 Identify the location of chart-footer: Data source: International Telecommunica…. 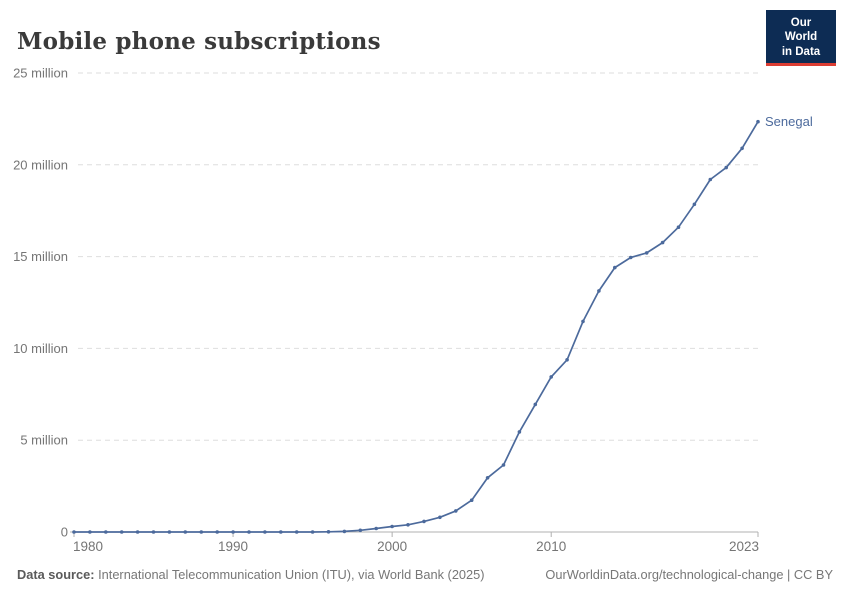
(425, 574).